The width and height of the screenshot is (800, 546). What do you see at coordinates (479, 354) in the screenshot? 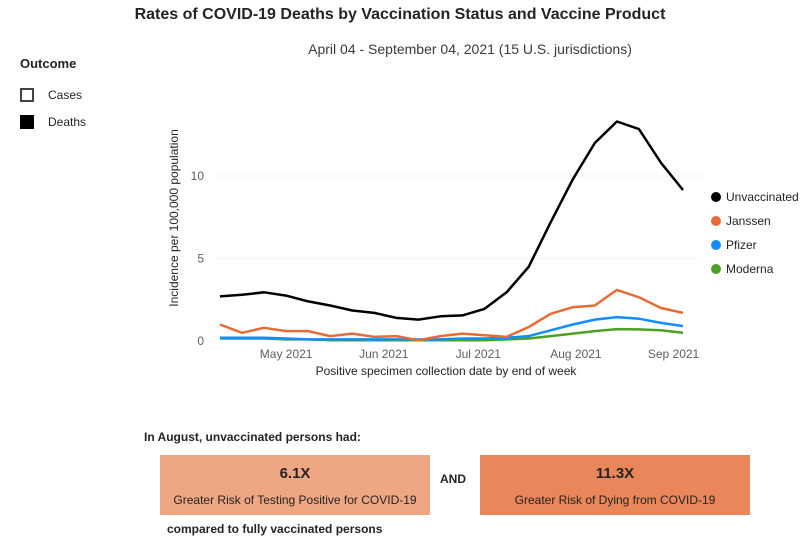
I see `x-tick-label: Jul 2021` at bounding box center [479, 354].